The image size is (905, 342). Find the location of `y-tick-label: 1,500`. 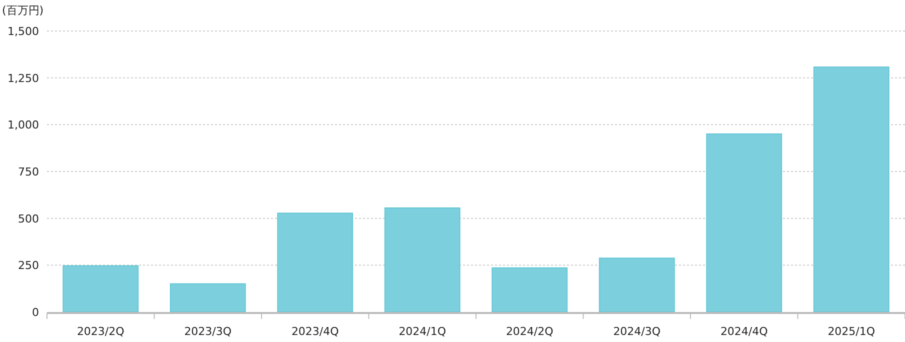

y-tick-label: 1,500 is located at coordinates (23, 31).